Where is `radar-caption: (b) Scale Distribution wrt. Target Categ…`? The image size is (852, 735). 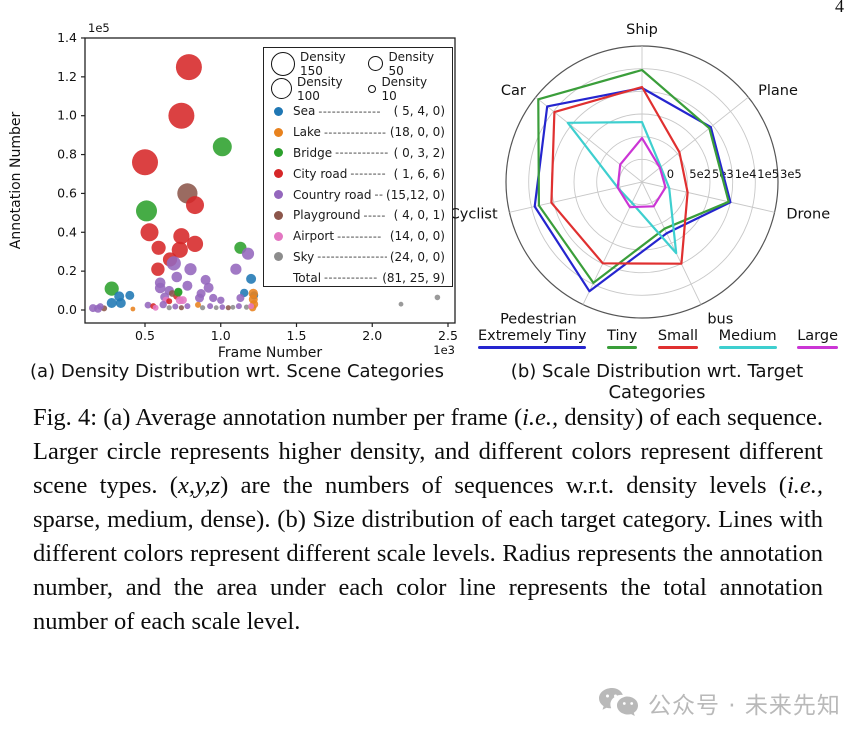 radar-caption: (b) Scale Distribution wrt. Target Categ… is located at coordinates (657, 382).